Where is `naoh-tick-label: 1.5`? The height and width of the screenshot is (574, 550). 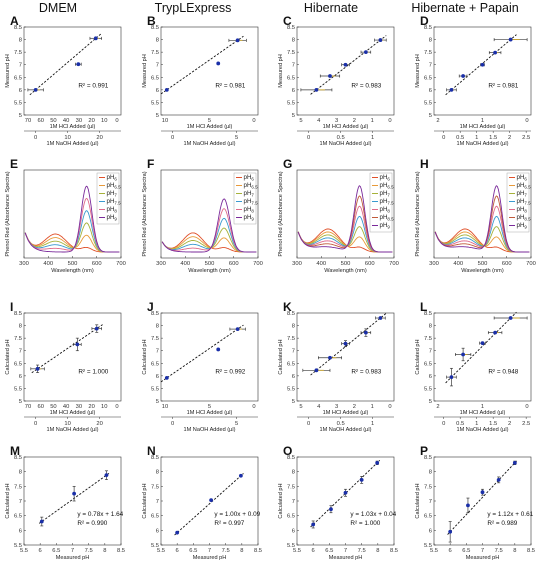
naoh-tick-label: 1.5 is located at coordinates (493, 424).